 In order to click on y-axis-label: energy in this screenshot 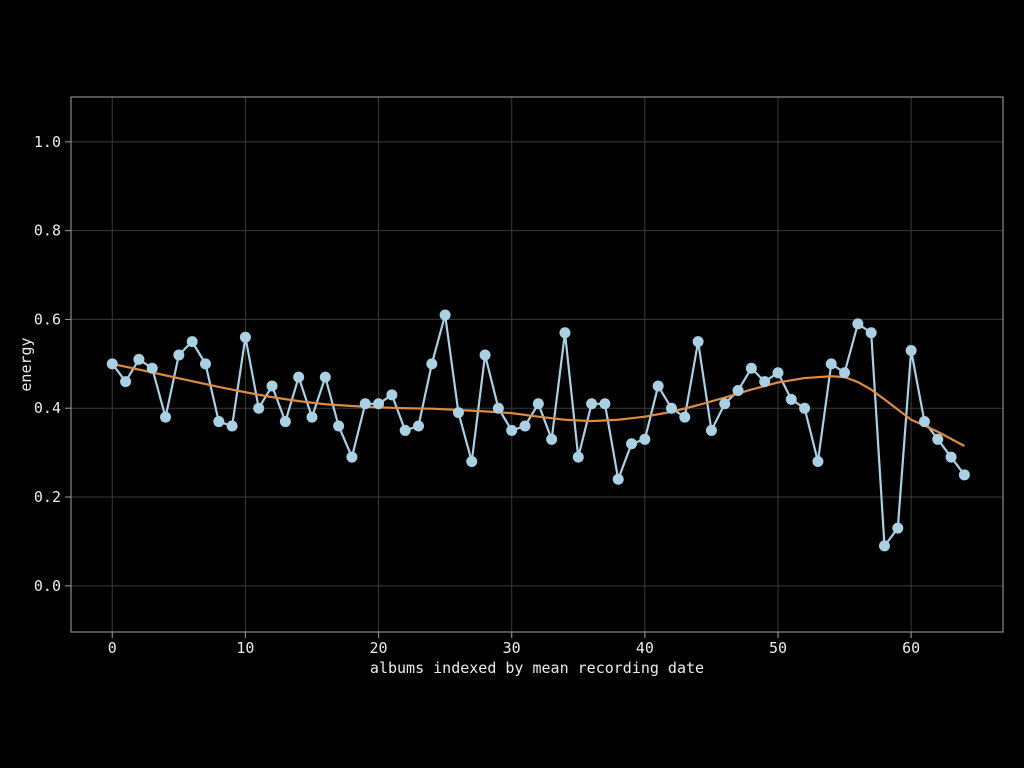, I will do `click(26, 364)`.